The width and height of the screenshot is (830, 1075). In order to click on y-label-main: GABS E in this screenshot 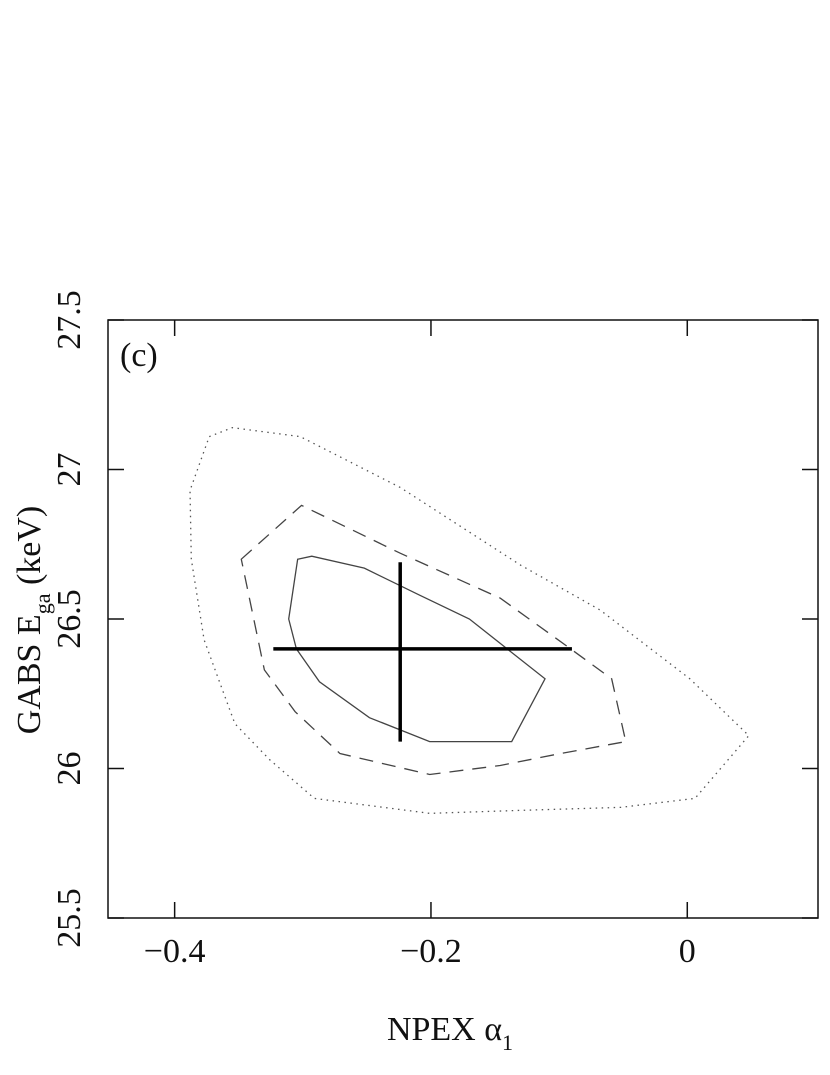, I will do `click(29, 674)`.